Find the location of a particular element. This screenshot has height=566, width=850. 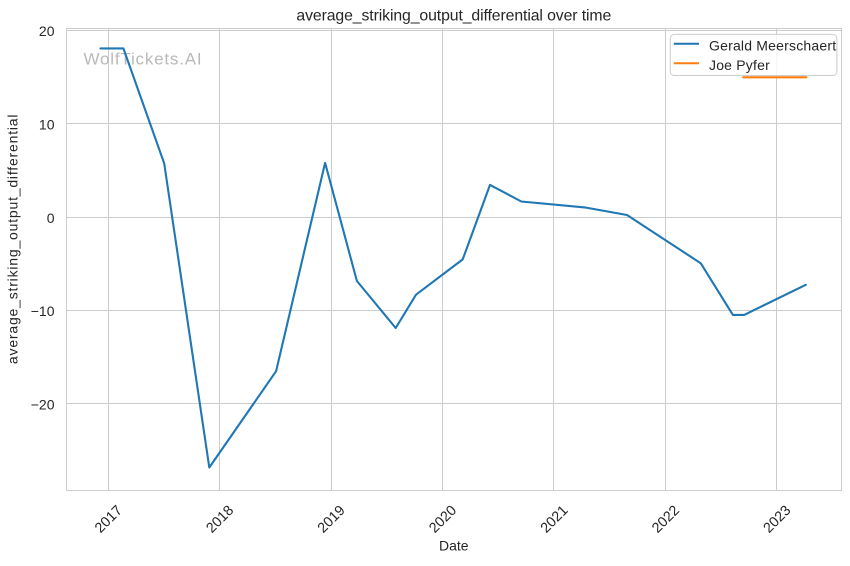

svg-text: −20 is located at coordinates (43, 404).